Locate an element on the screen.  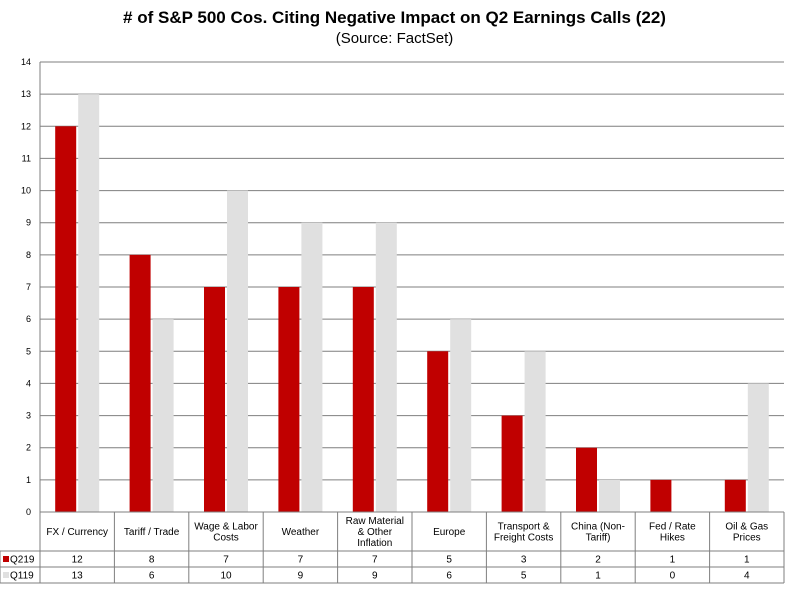
x-tick-label: Tariff / Trade is located at coordinates (152, 532).